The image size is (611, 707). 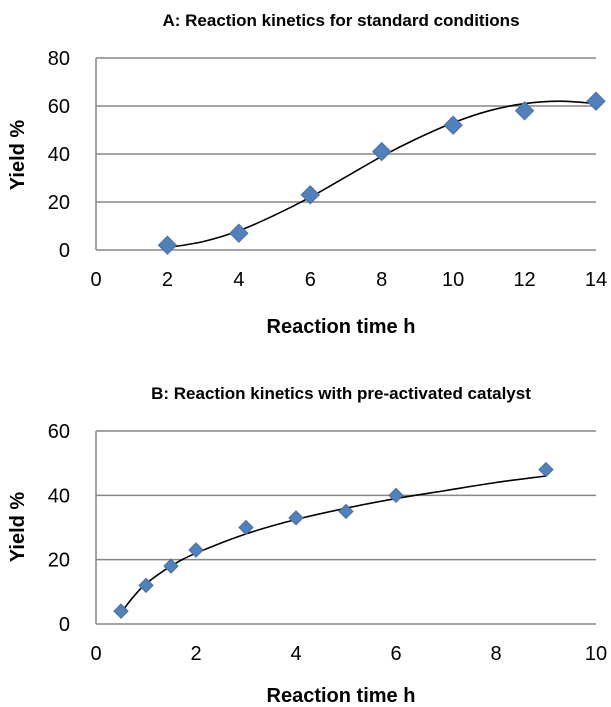 What do you see at coordinates (59, 496) in the screenshot?
I see `chart-b-y-tick-label: 40` at bounding box center [59, 496].